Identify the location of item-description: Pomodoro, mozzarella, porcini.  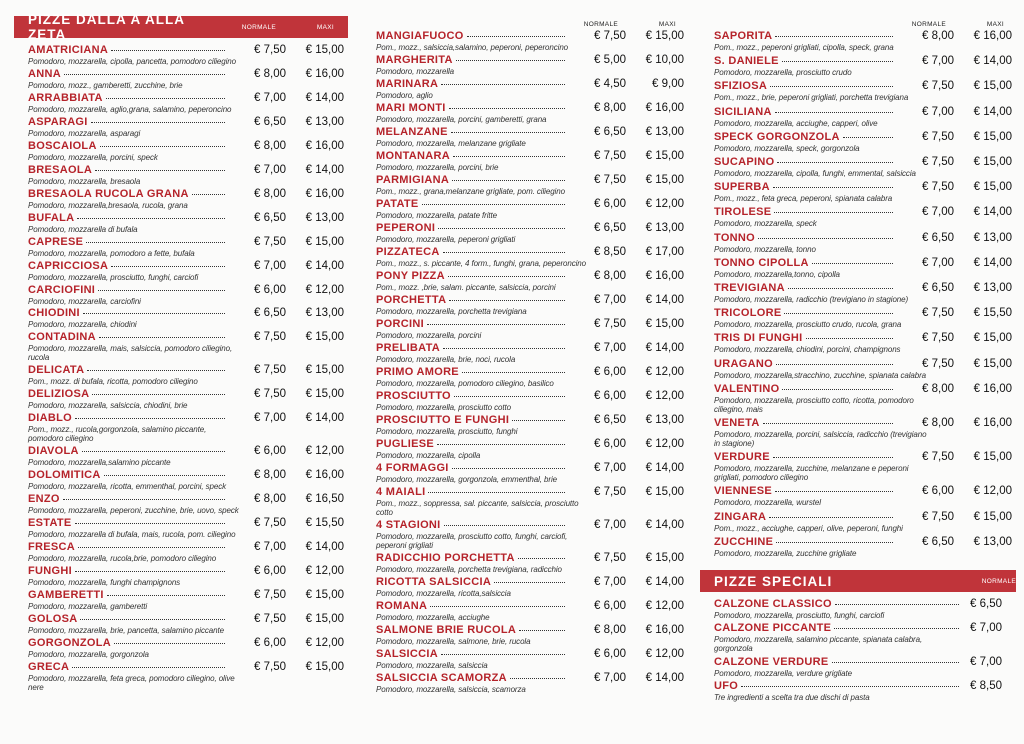
(429, 335).